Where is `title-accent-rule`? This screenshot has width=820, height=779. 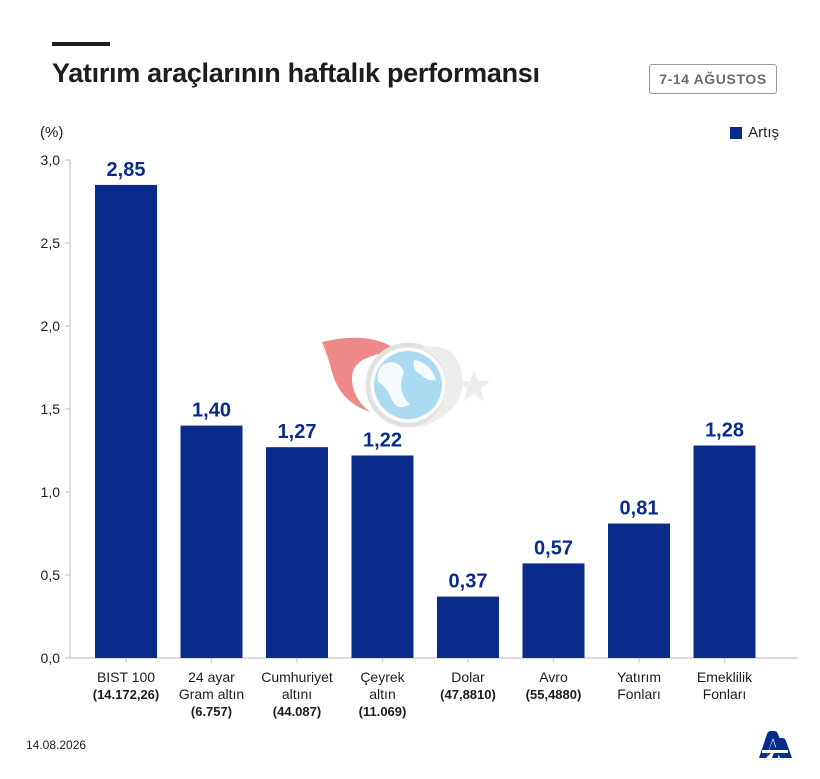
title-accent-rule is located at coordinates (81, 44).